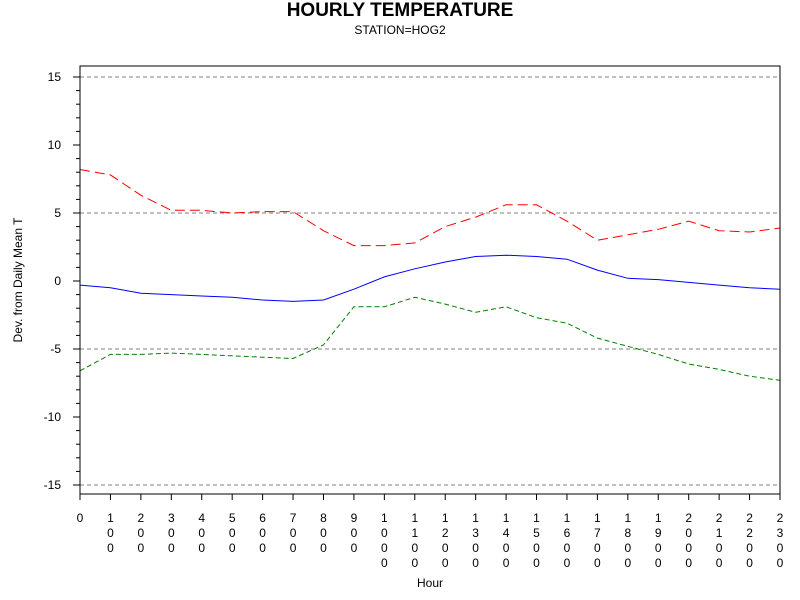  I want to click on chart-title: HOURLY TEMPERATURE, so click(400, 10).